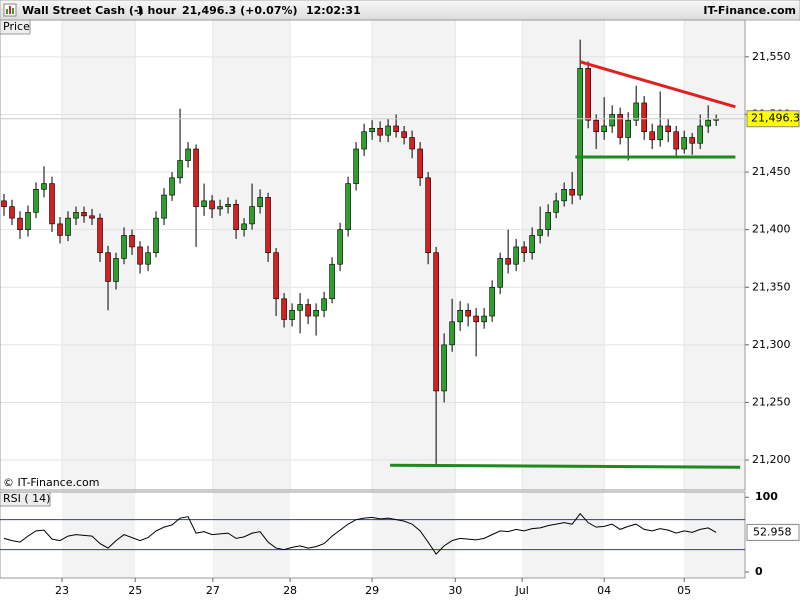 The height and width of the screenshot is (600, 800). Describe the element at coordinates (771, 401) in the screenshot. I see `y-tick-label: 21,250` at that location.